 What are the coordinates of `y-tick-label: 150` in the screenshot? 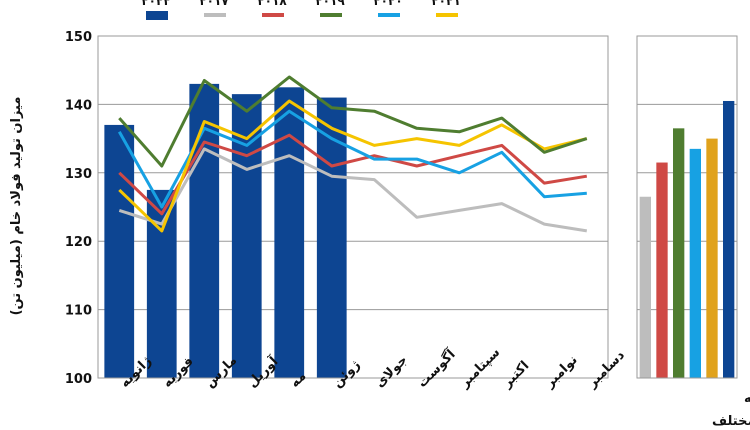 It's located at (78, 37).